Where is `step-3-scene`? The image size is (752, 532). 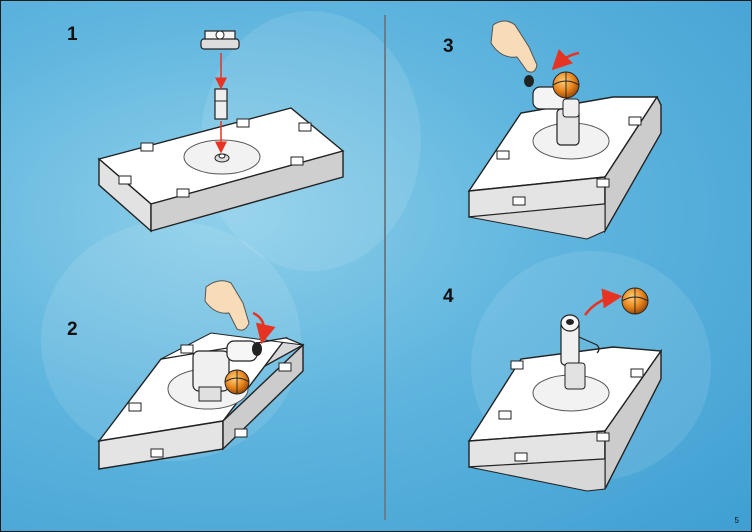
step-3-scene is located at coordinates (565, 130).